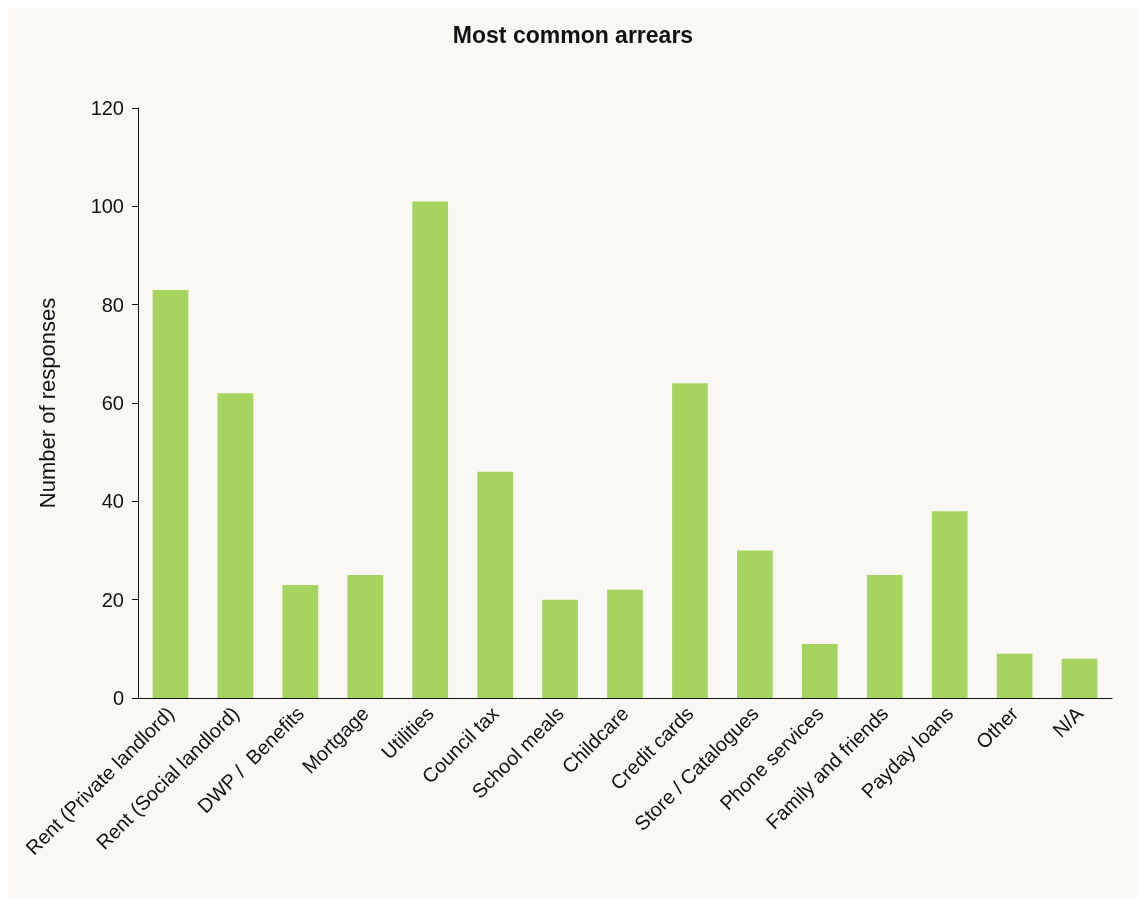 The image size is (1146, 907). Describe the element at coordinates (573, 34) in the screenshot. I see `chart-title: Most common arrears` at that location.